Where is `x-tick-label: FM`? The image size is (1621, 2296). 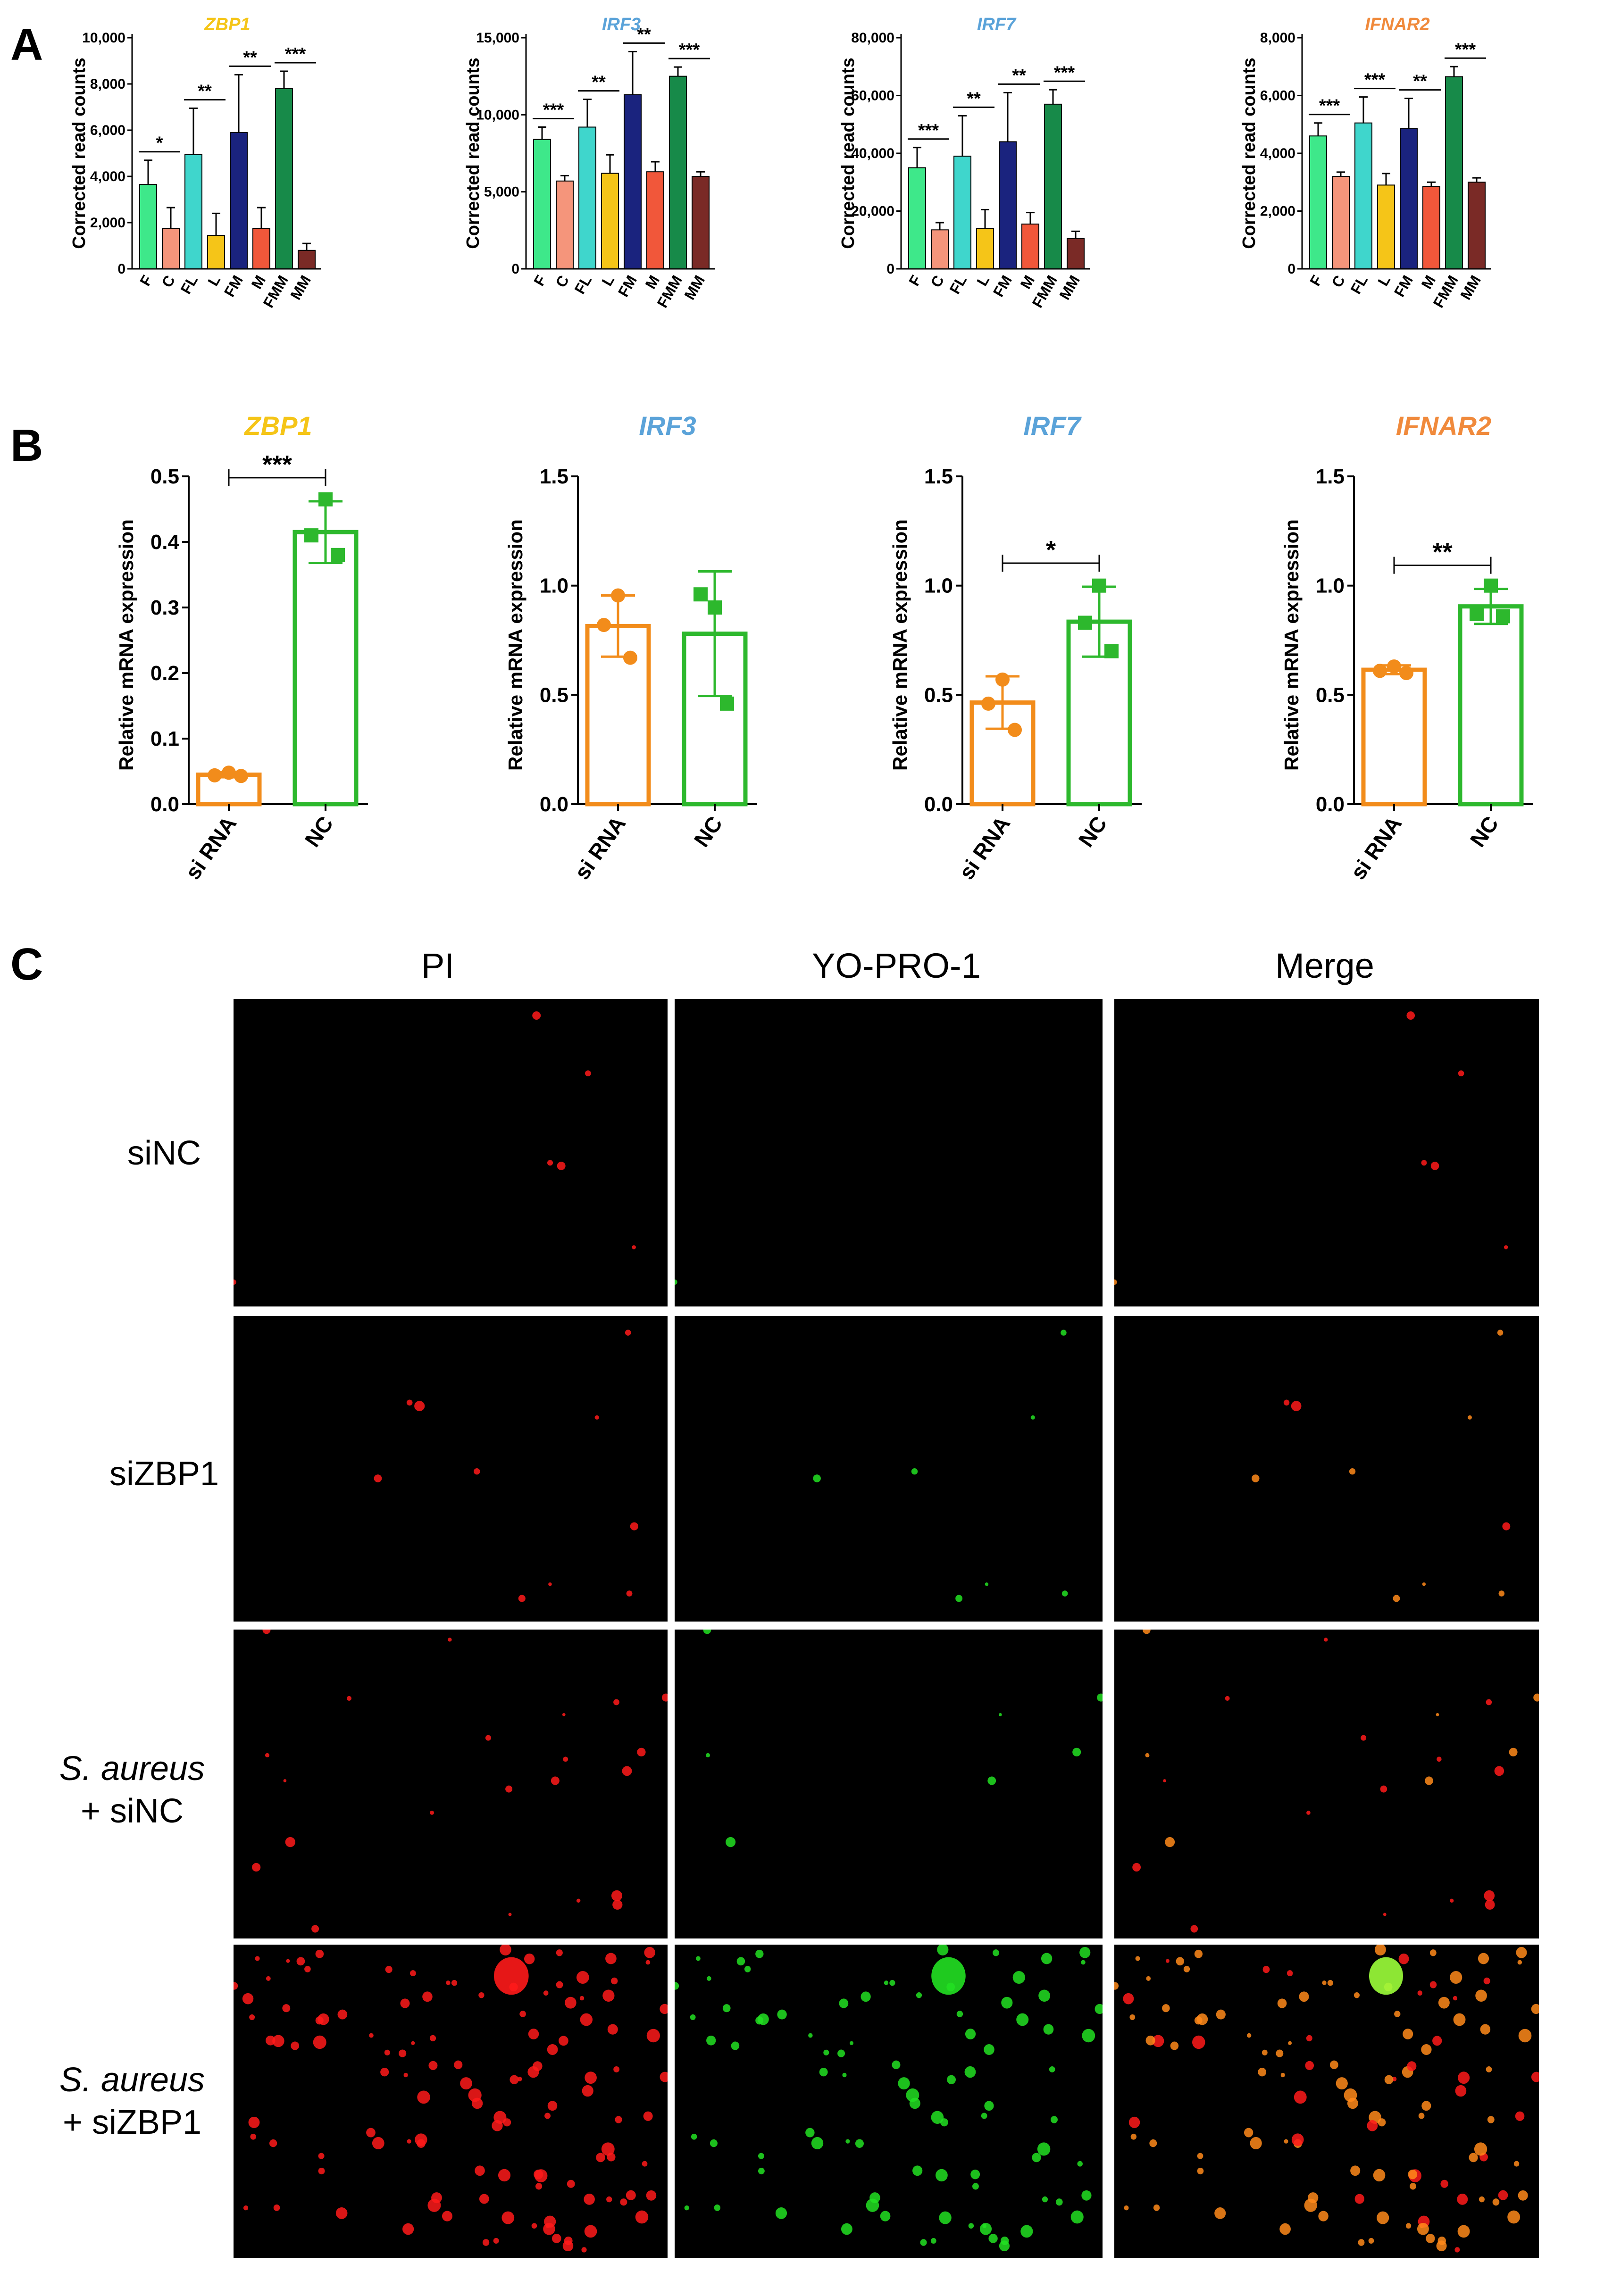 x-tick-label: FM is located at coordinates (234, 286).